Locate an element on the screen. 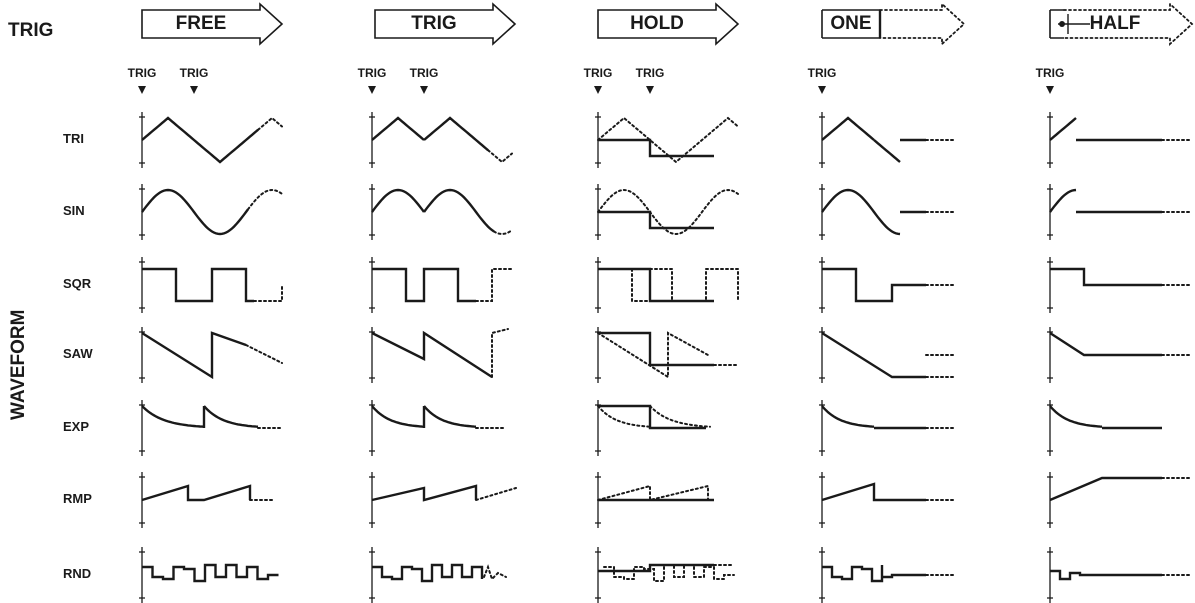  plot-hold-rnd is located at coordinates (665, 575).